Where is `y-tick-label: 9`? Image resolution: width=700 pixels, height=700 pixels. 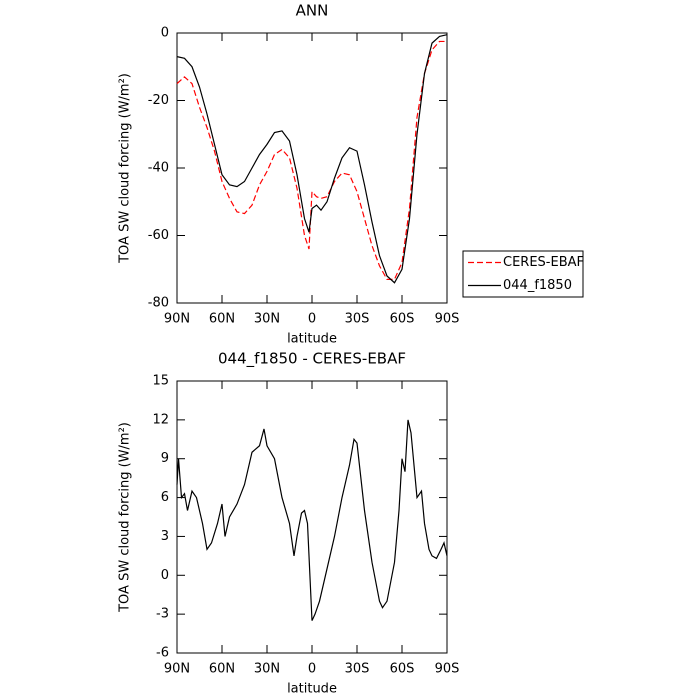 y-tick-label: 9 is located at coordinates (165, 458).